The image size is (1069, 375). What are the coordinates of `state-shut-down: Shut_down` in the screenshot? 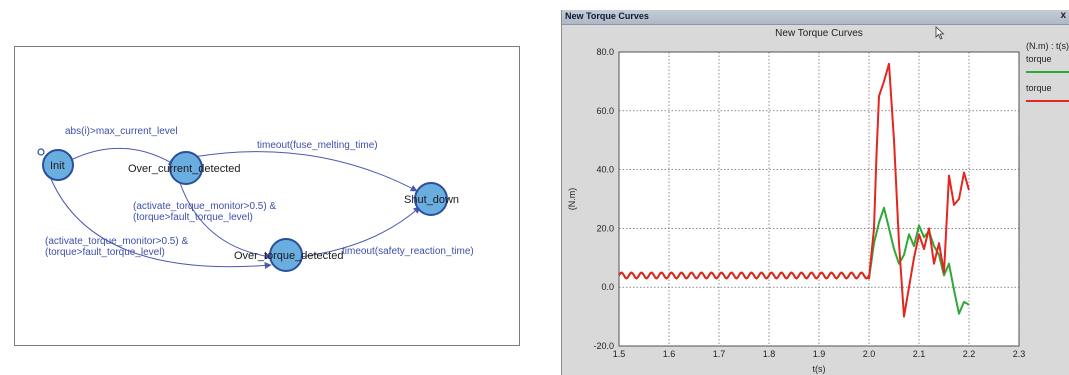 It's located at (431, 199).